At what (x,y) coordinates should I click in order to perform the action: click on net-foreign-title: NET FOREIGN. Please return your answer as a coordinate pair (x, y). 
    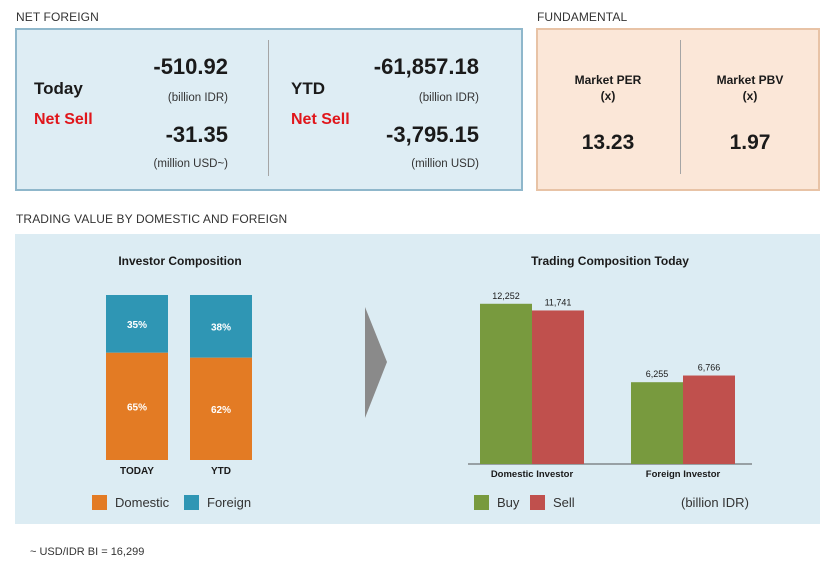
    Looking at the image, I should click on (57, 17).